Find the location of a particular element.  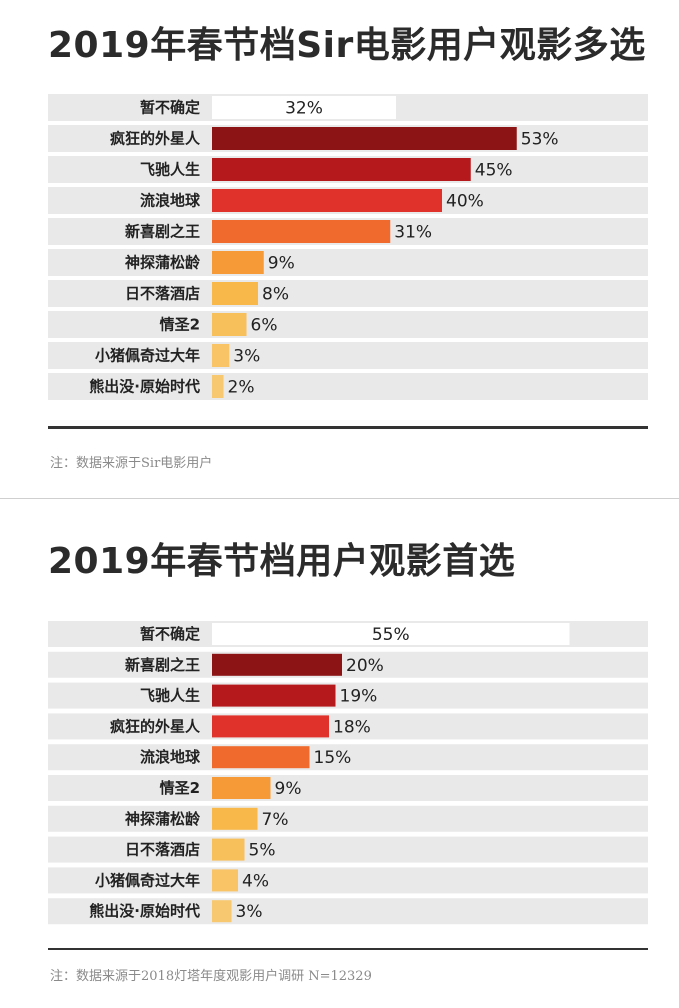

value-label: 5% is located at coordinates (262, 851).